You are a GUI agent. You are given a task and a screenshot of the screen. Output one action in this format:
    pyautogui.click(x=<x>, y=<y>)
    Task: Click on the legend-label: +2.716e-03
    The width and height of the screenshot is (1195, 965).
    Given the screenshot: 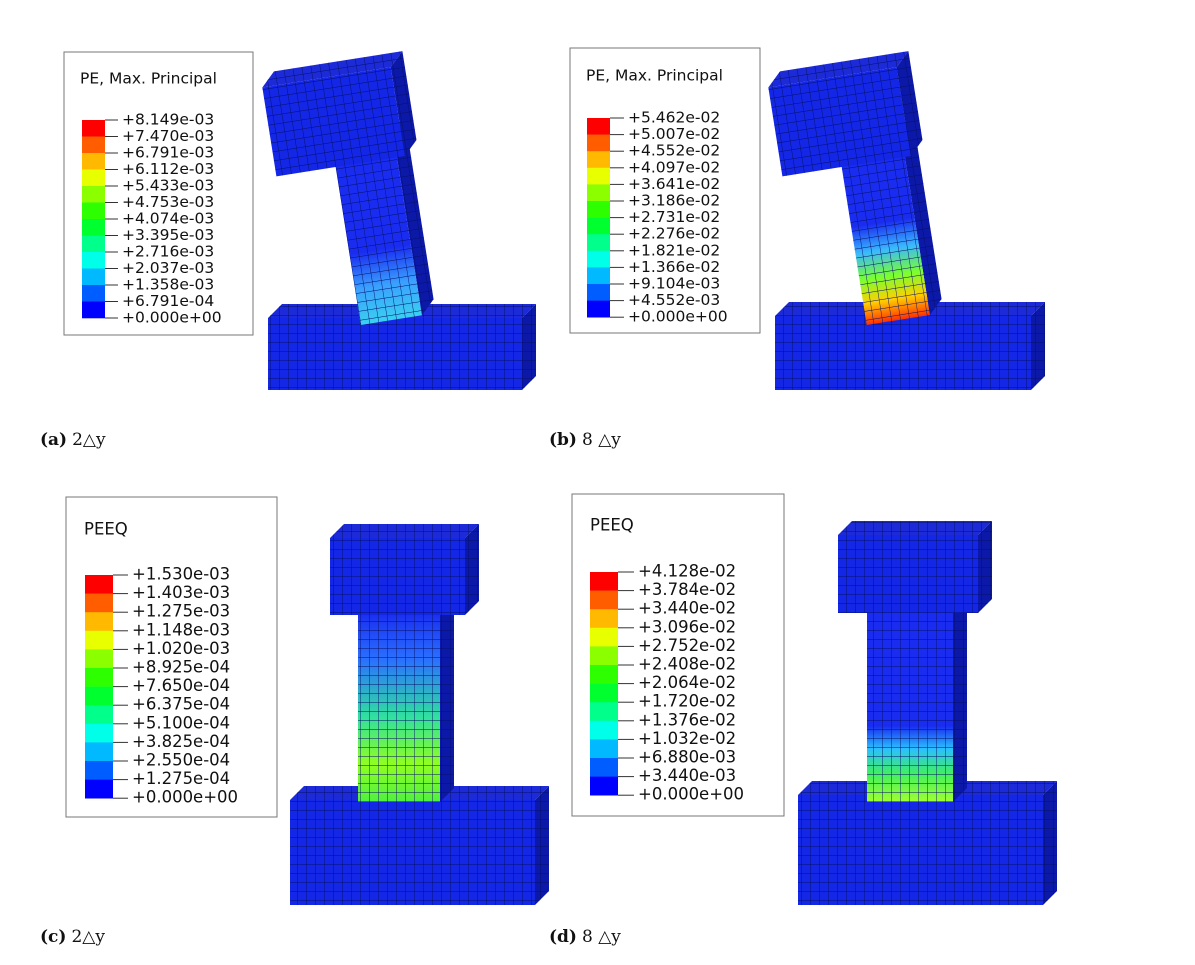 What is the action you would take?
    pyautogui.click(x=168, y=252)
    